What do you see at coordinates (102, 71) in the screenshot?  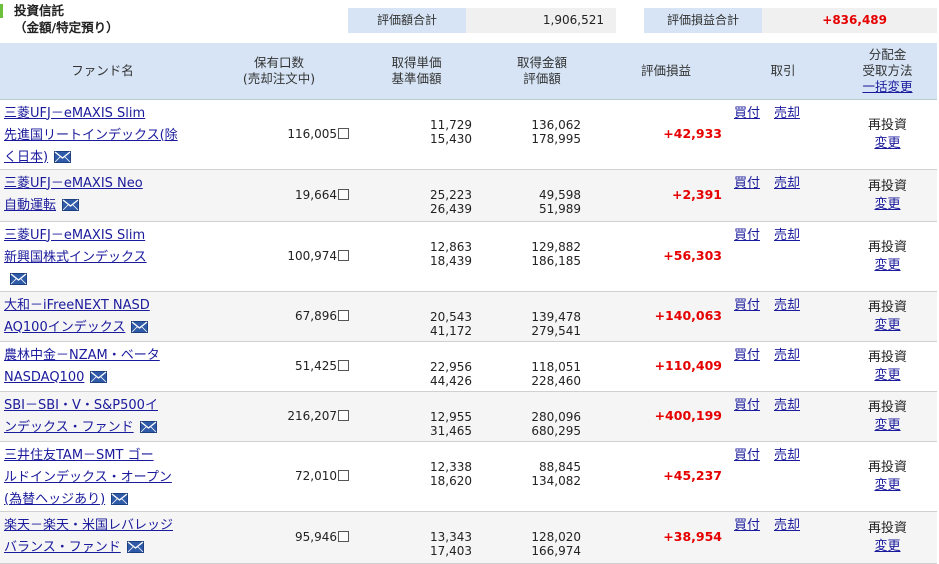 I see `col-fund-name: ファンド名` at bounding box center [102, 71].